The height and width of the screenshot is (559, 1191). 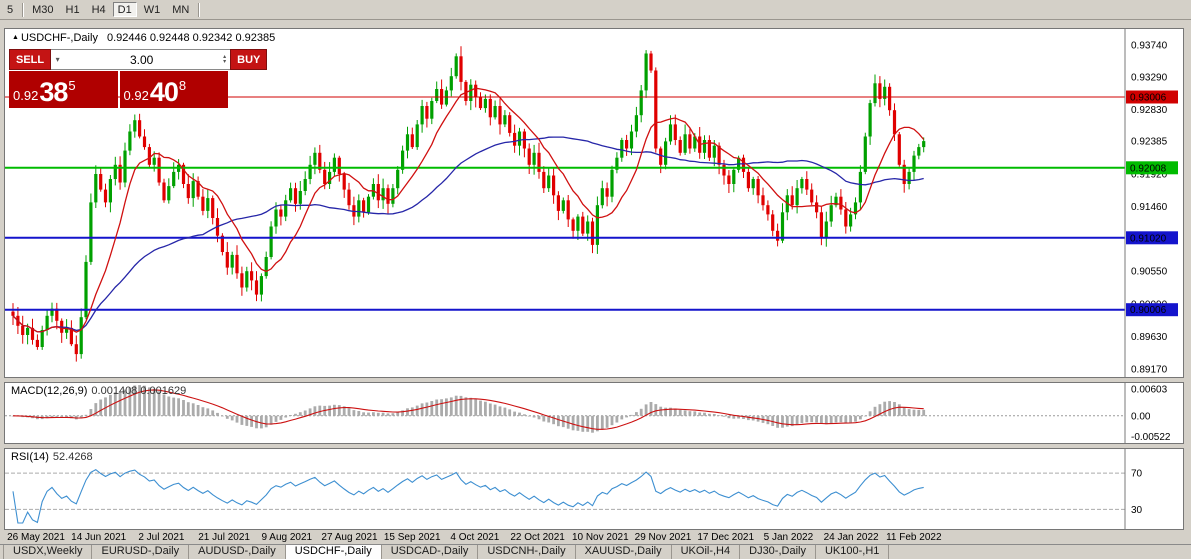 I want to click on svg-text: 0.93290, so click(x=1149, y=77).